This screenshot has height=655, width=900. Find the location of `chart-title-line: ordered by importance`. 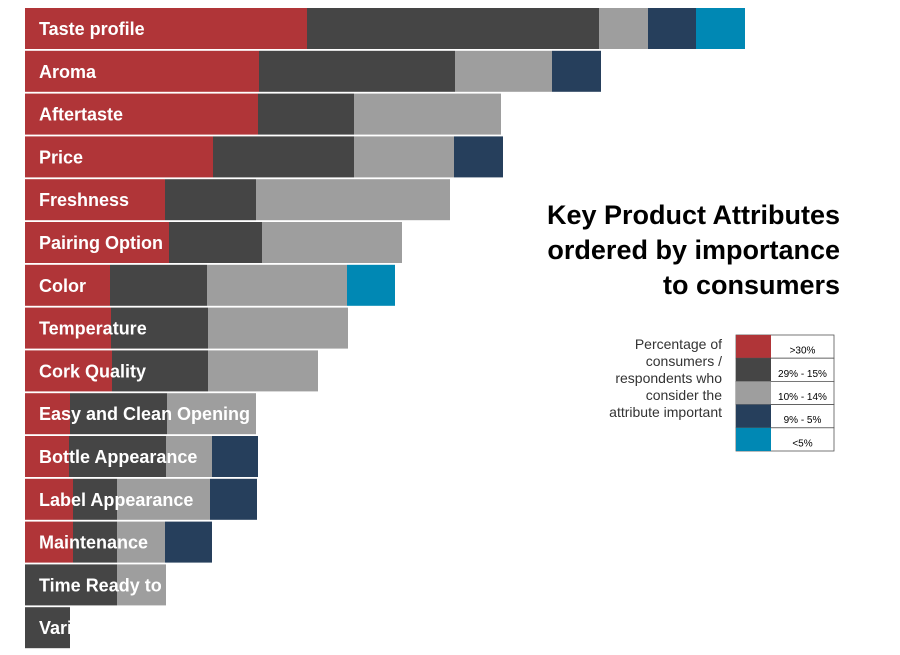

chart-title-line: ordered by importance is located at coordinates (693, 250).